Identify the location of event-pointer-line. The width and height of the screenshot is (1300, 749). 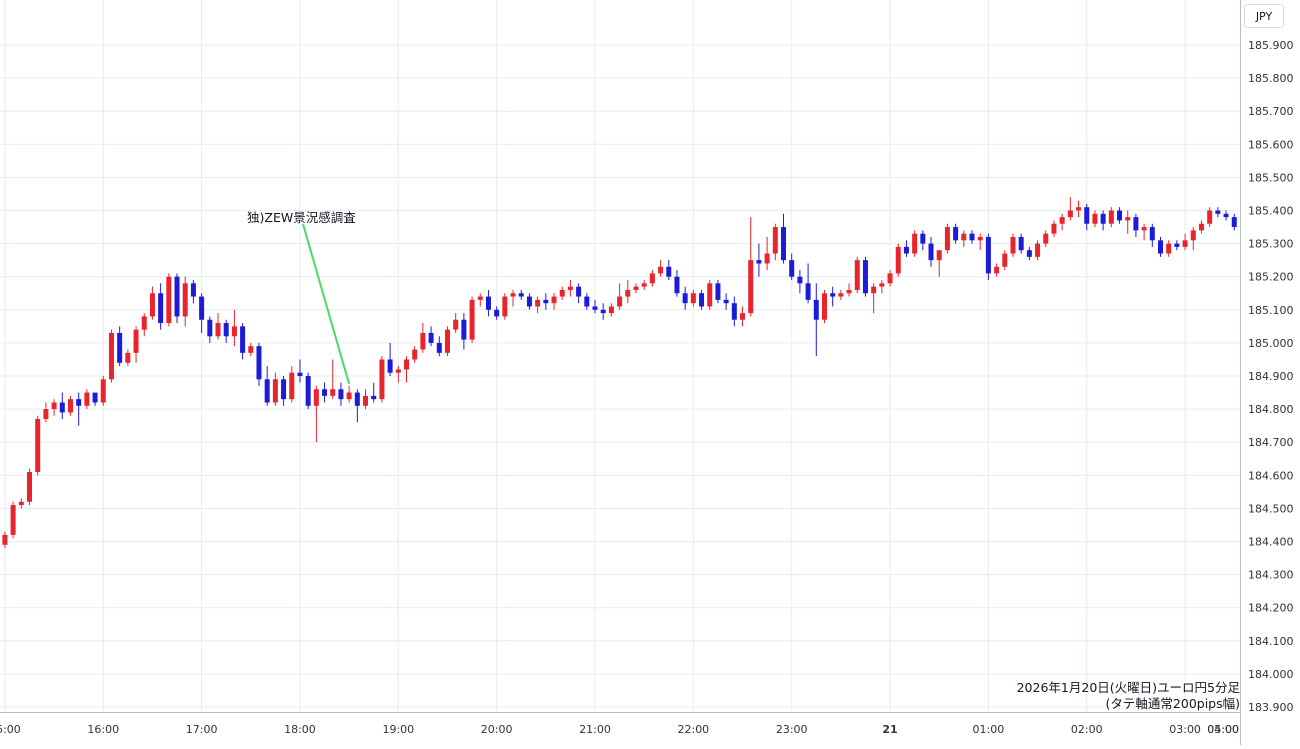
(326, 304).